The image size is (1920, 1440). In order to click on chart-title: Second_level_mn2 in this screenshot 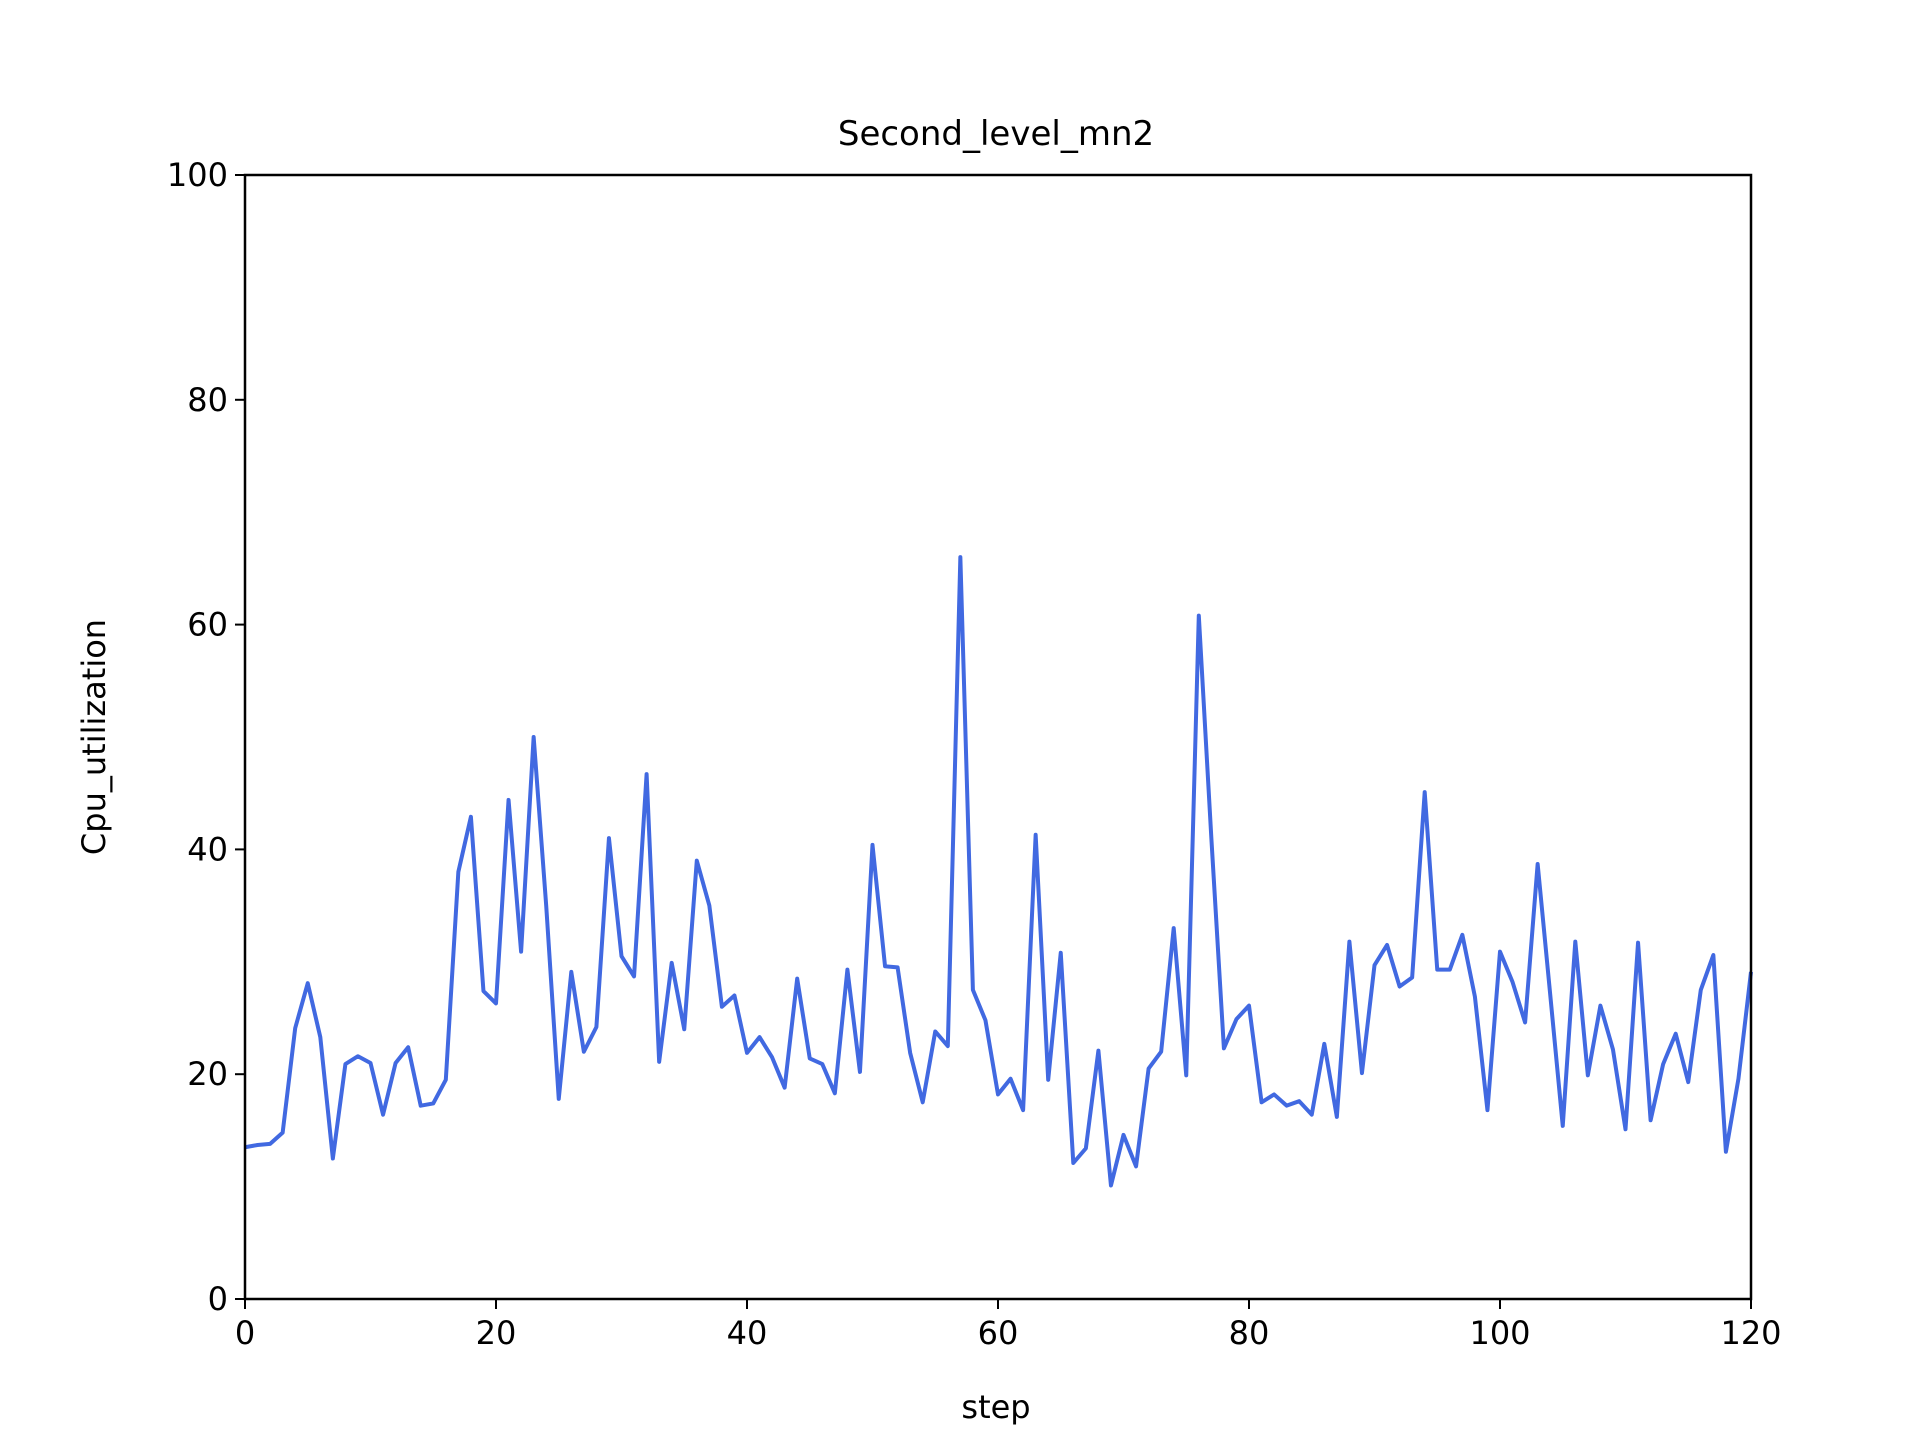, I will do `click(996, 134)`.